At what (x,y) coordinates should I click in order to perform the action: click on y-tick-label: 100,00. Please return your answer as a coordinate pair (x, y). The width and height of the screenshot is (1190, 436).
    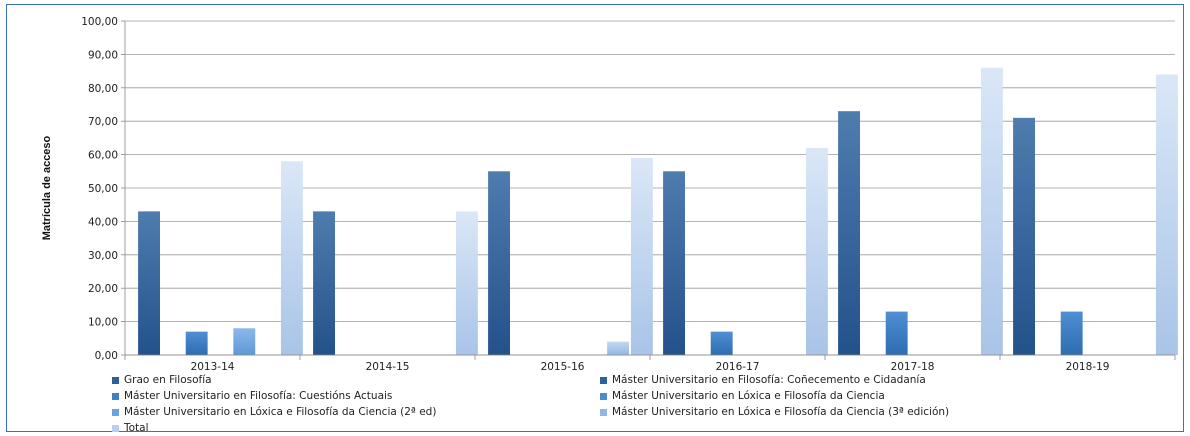
    Looking at the image, I should click on (99, 22).